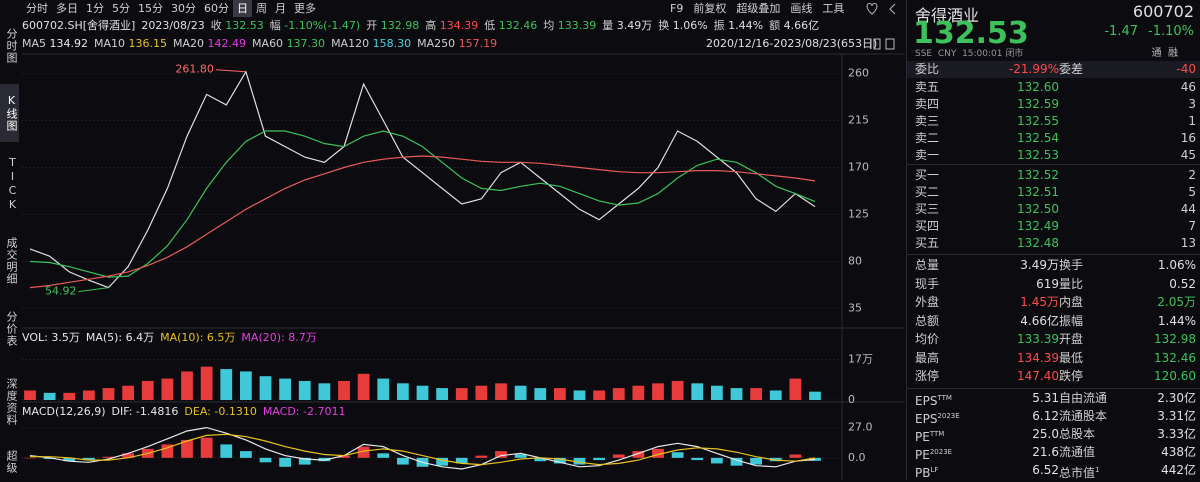 The image size is (1200, 482). I want to click on cell-text: 5, so click(1192, 192).